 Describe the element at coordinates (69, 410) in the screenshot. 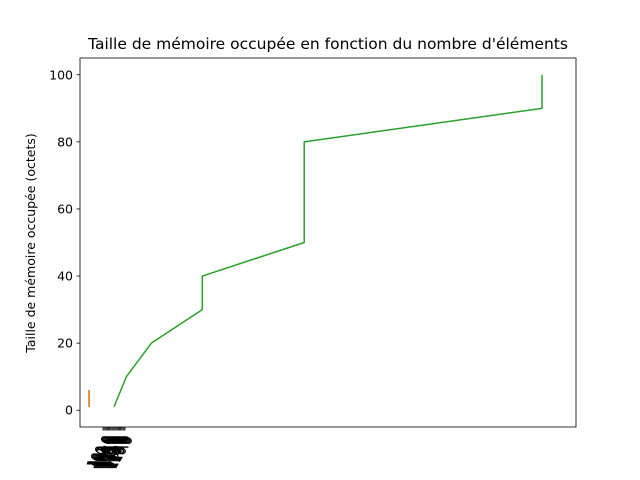

I see `y-tick-label: 0` at that location.